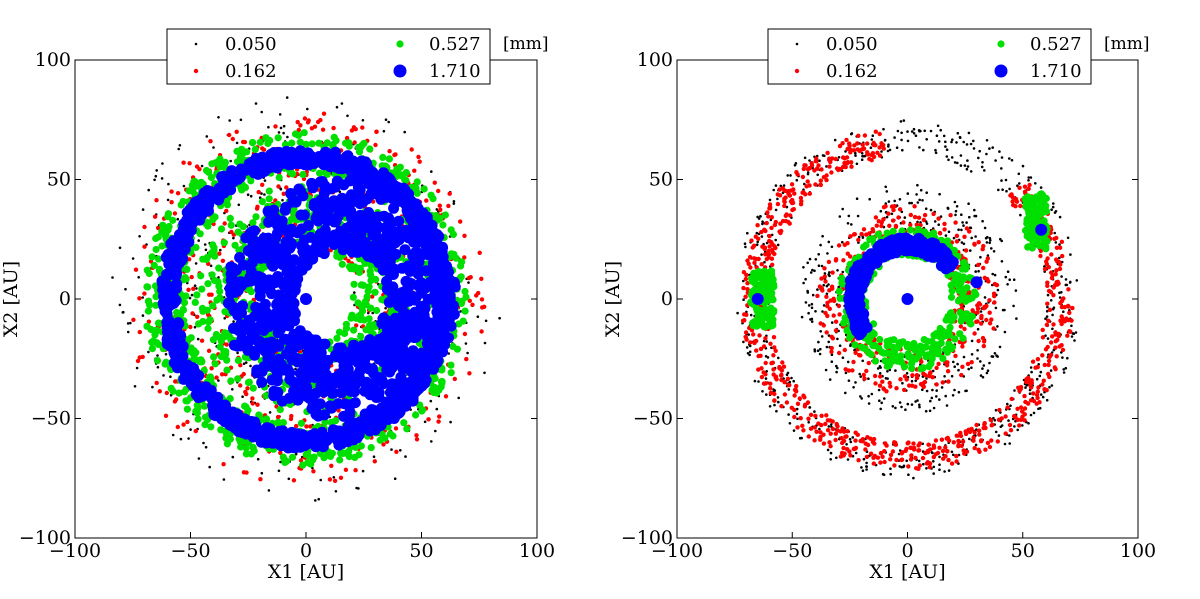 The width and height of the screenshot is (1200, 599). What do you see at coordinates (251, 44) in the screenshot?
I see `legend-label: 0.050` at bounding box center [251, 44].